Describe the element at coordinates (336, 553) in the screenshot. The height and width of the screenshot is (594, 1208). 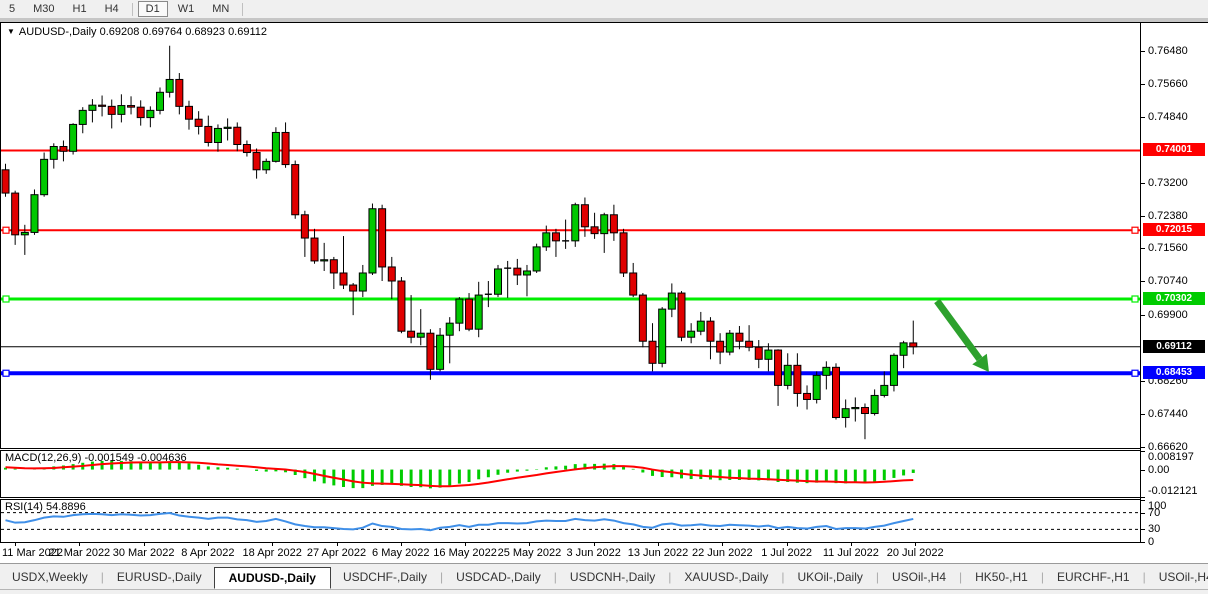
I see `date-label: 27 Apr 2022` at that location.